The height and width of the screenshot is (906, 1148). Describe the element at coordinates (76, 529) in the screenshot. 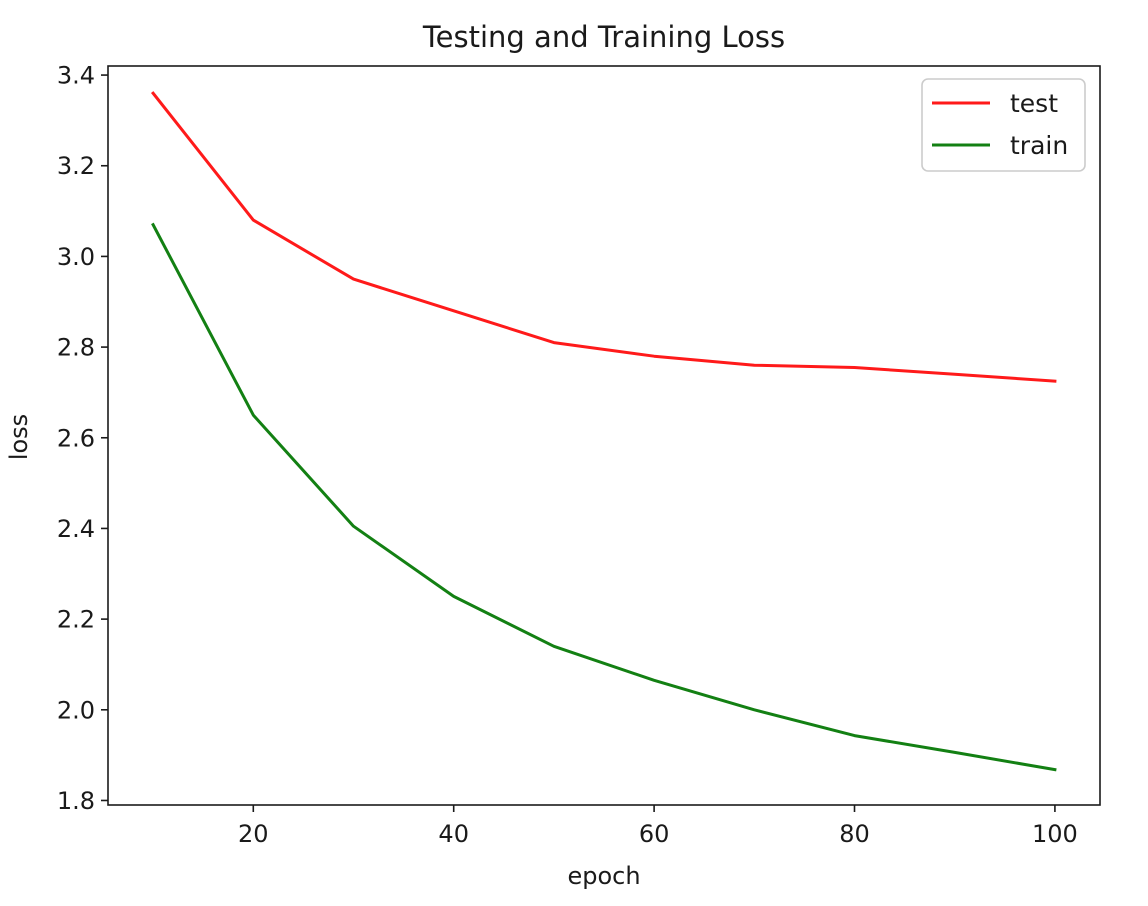

I see `y-tick-label: 2.4` at that location.